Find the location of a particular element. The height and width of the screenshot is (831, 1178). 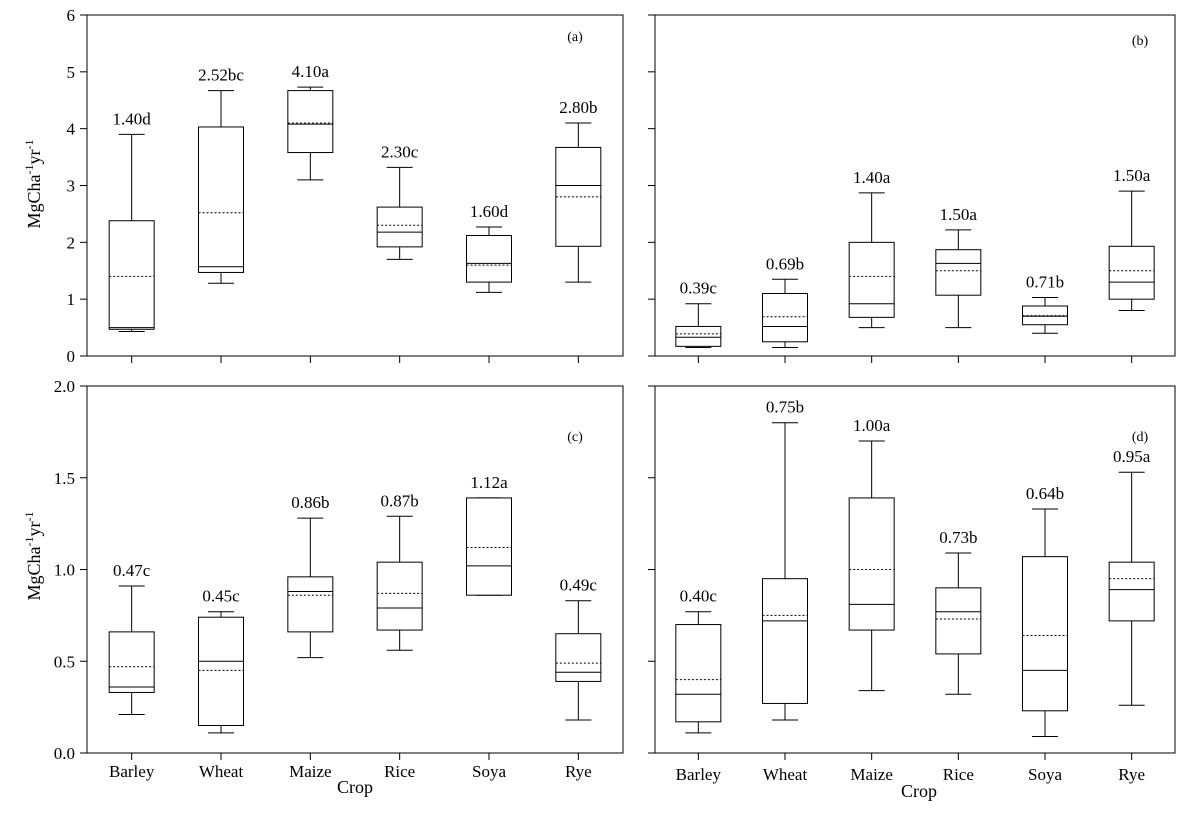

panel-tag-a: (a) is located at coordinates (575, 37).